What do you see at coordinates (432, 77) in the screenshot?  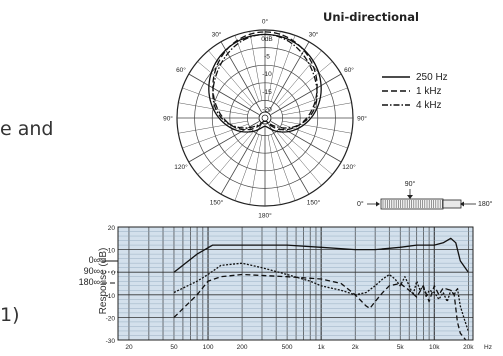 I see `legend-label-250hz: 250 Hz` at bounding box center [432, 77].